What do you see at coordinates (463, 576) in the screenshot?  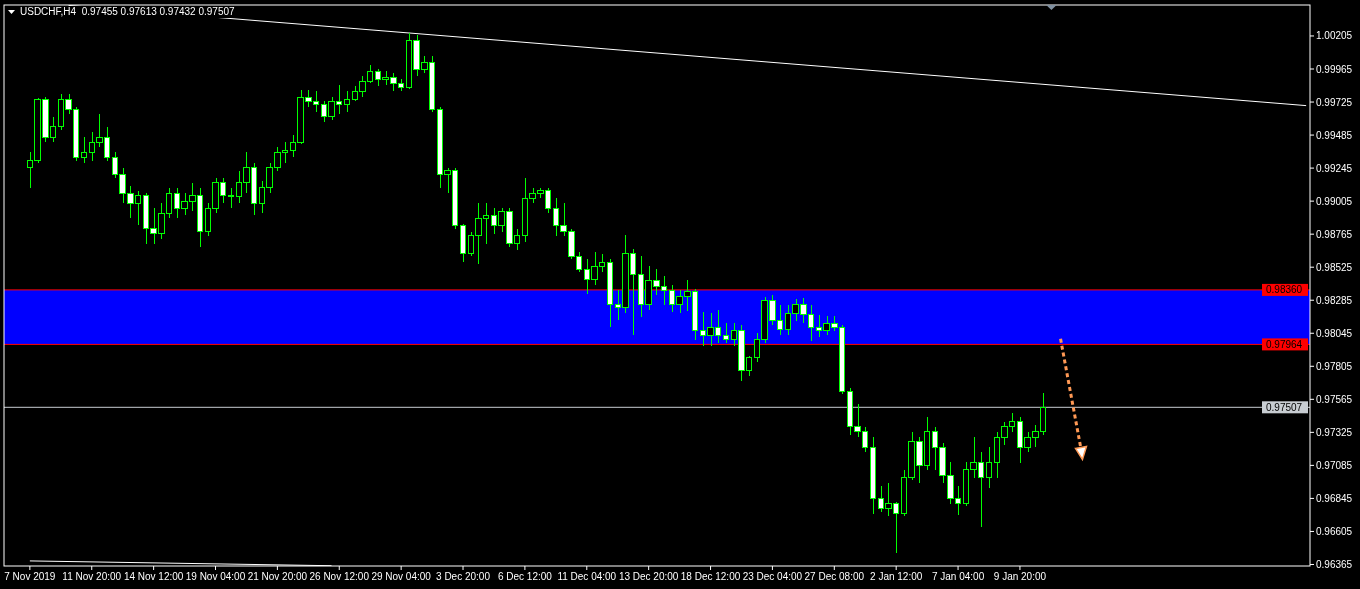 I see `x-tick-label: 3 Dec 20:00` at bounding box center [463, 576].